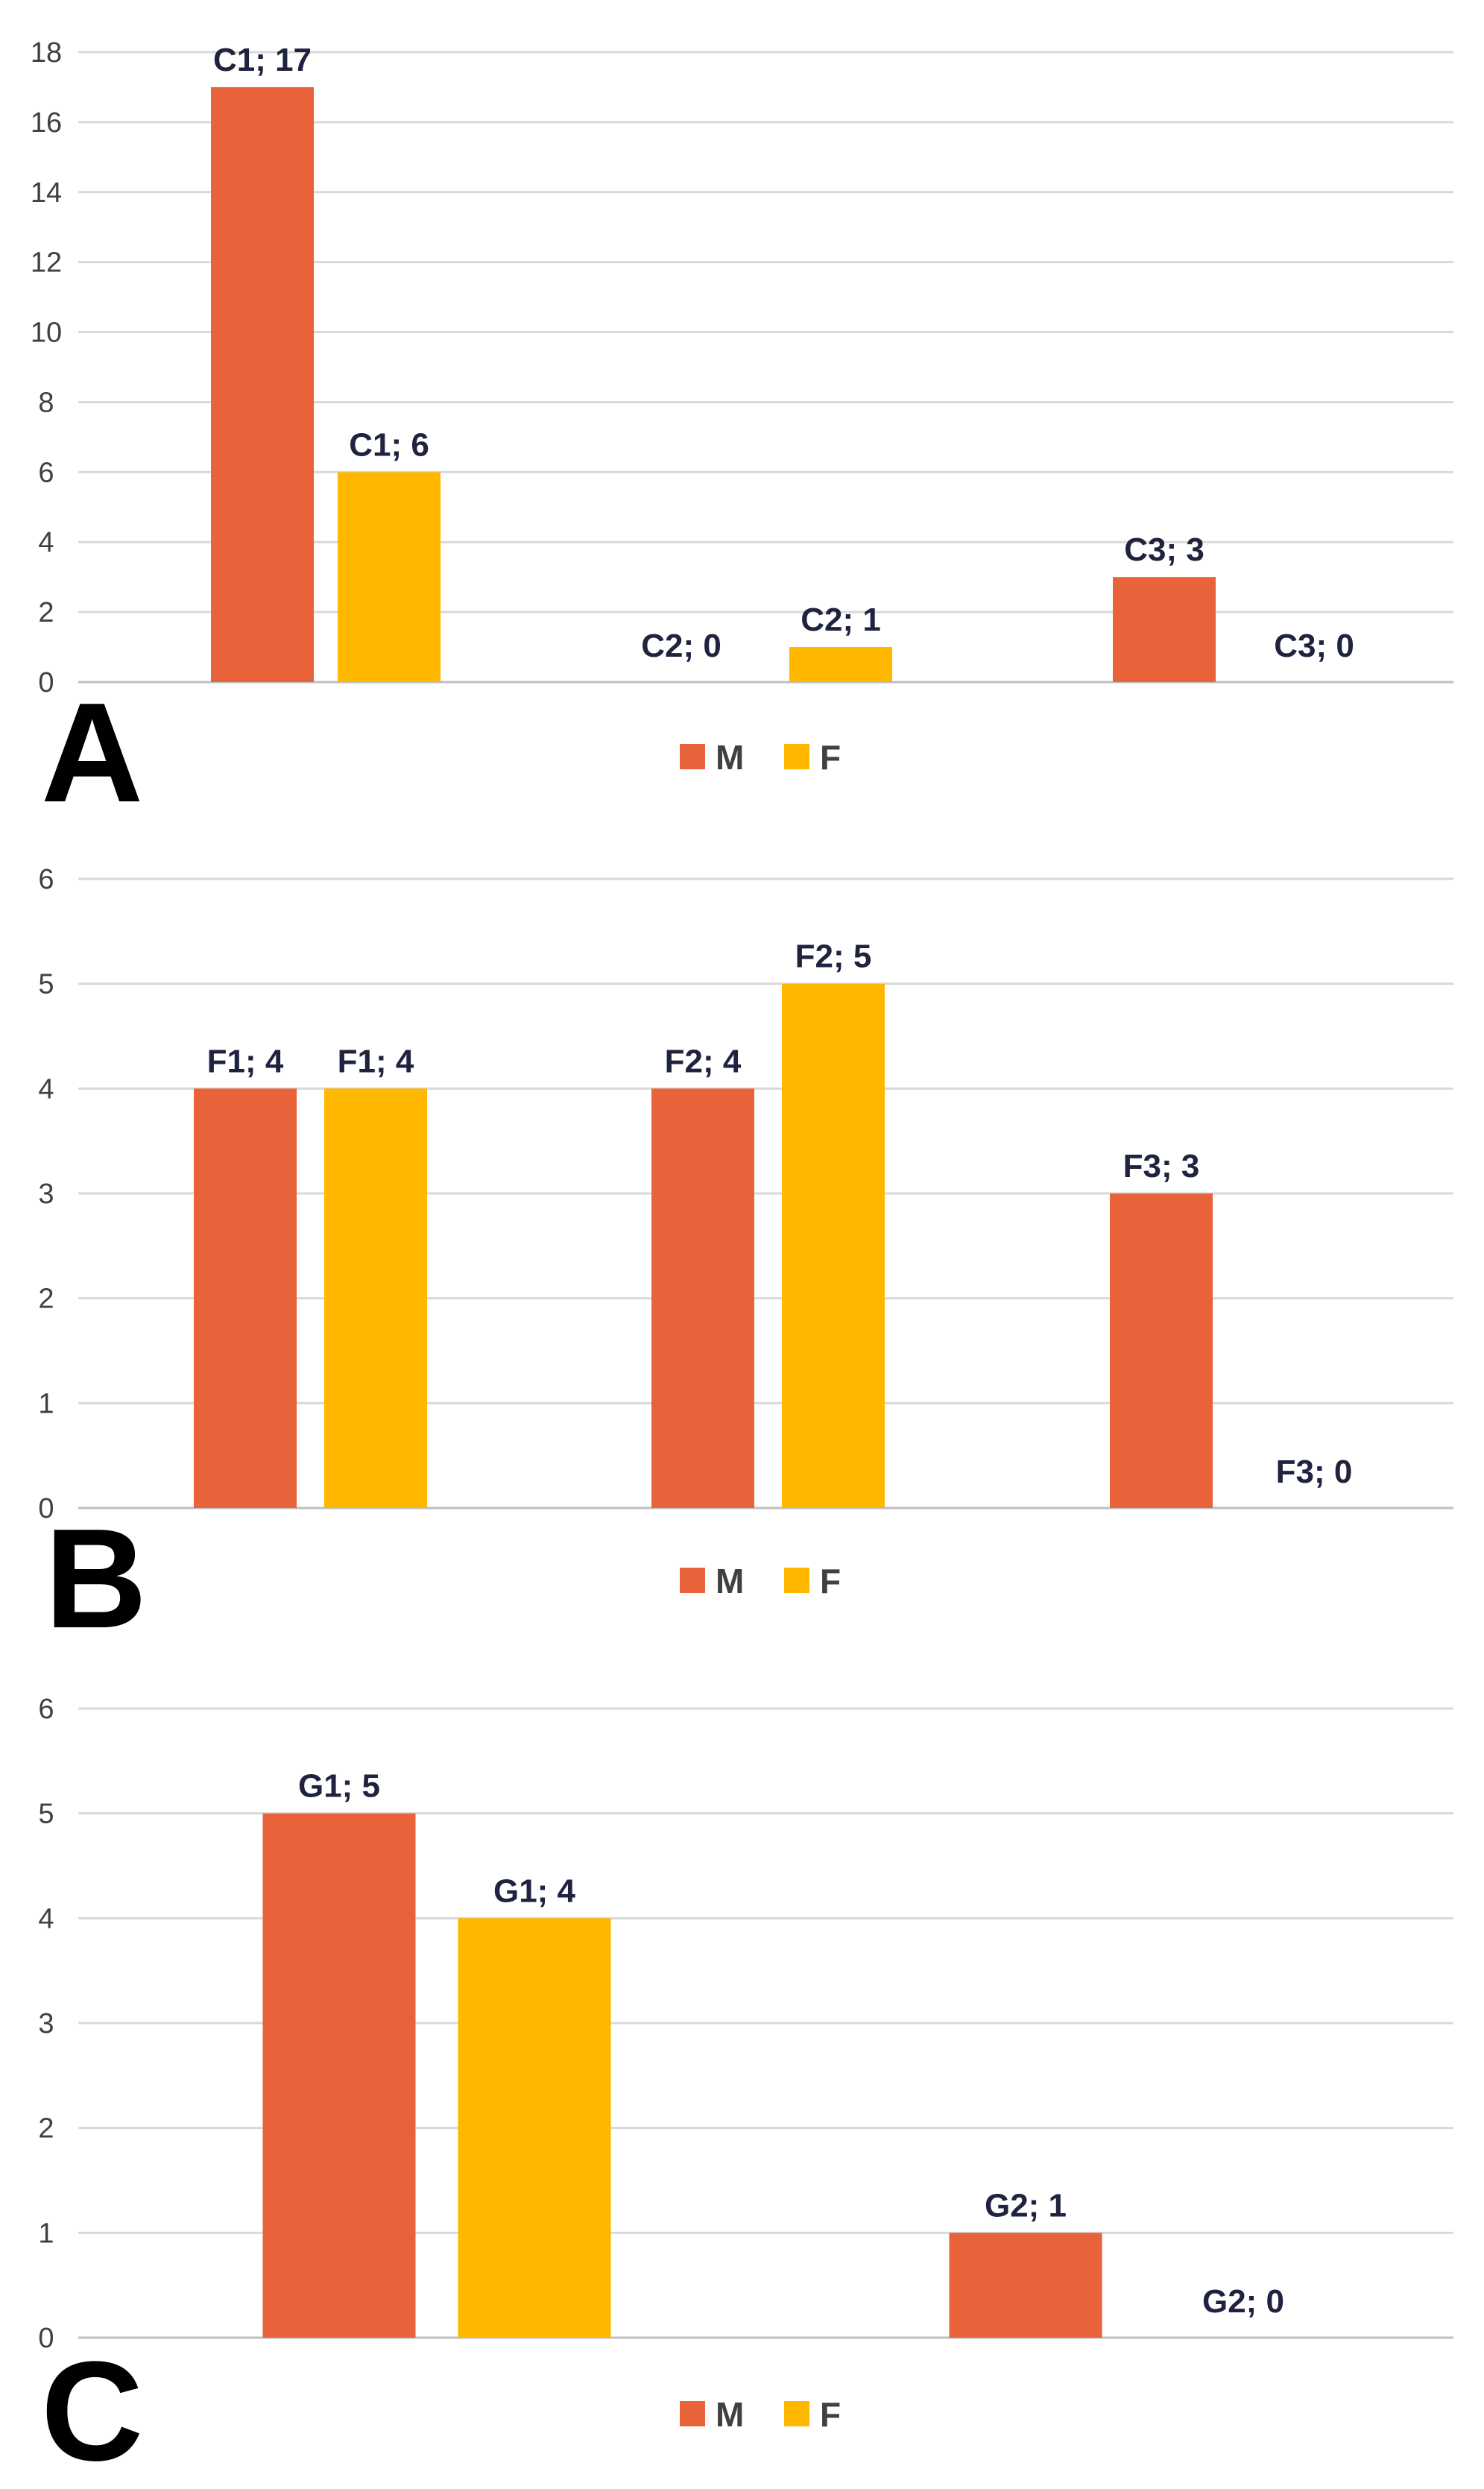  I want to click on panel-letter: C, so click(92, 2410).